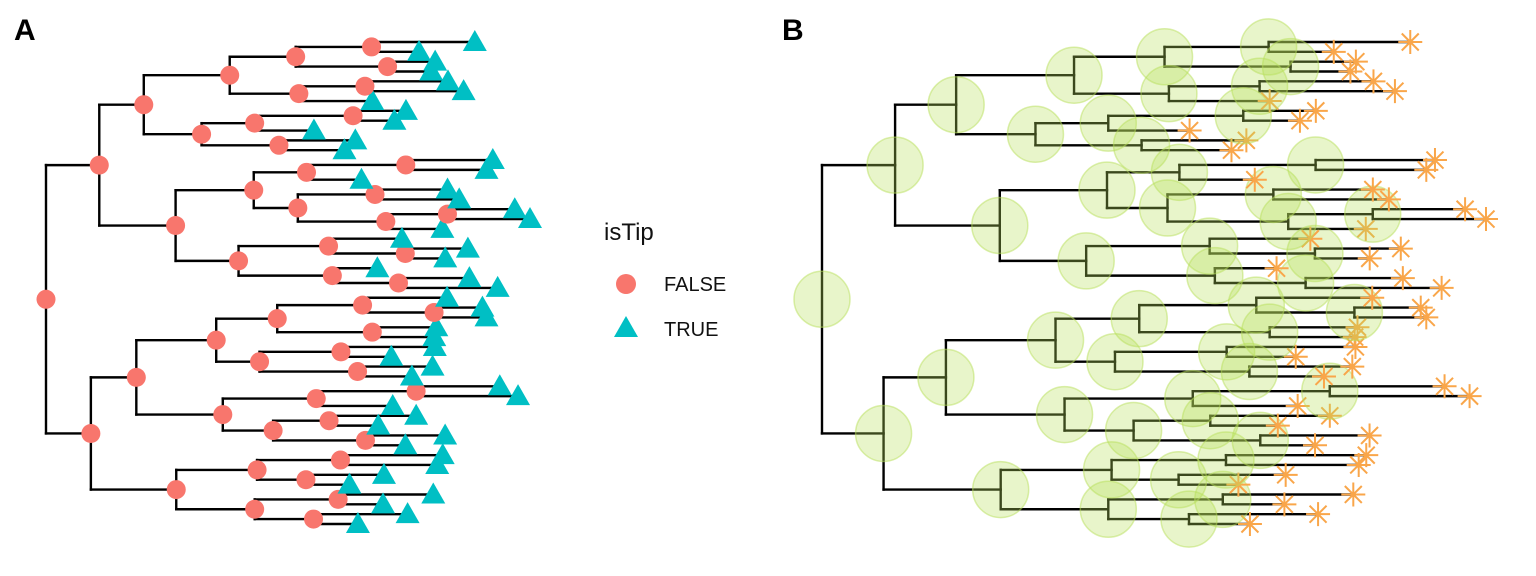 This screenshot has height=576, width=1536. What do you see at coordinates (665, 280) in the screenshot?
I see `legend: isTip FALSE TRUE` at bounding box center [665, 280].